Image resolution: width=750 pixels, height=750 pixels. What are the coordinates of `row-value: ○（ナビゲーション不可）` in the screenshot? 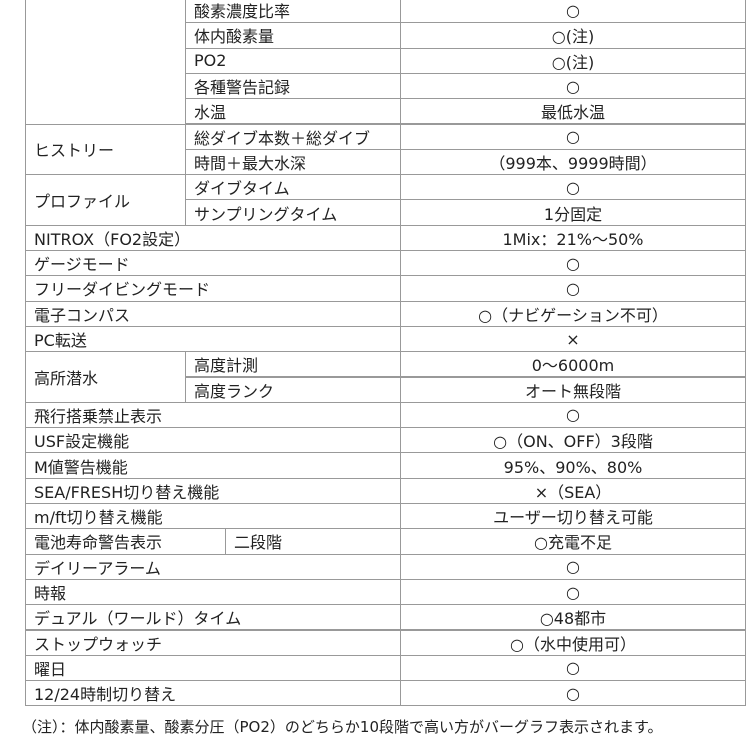 It's located at (573, 313).